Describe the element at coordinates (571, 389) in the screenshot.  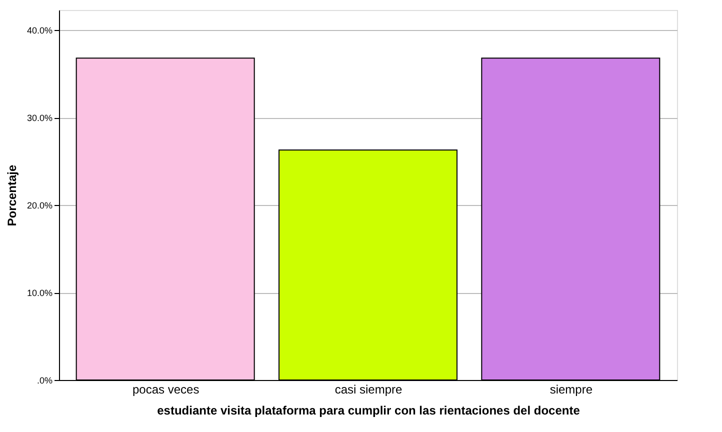
I see `x-tick-label: siempre` at that location.